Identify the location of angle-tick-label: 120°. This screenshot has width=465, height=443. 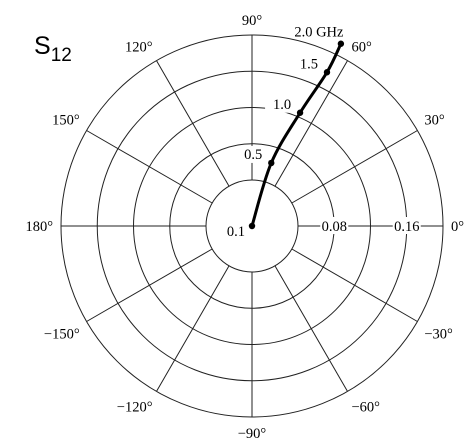
(139, 48).